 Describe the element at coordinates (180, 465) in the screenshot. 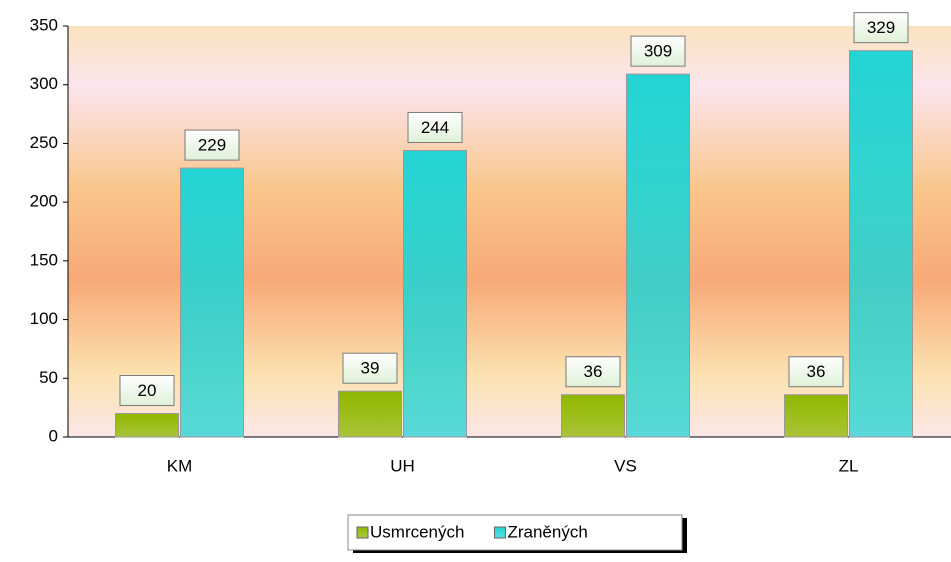

I see `x-tick-label: KM` at that location.